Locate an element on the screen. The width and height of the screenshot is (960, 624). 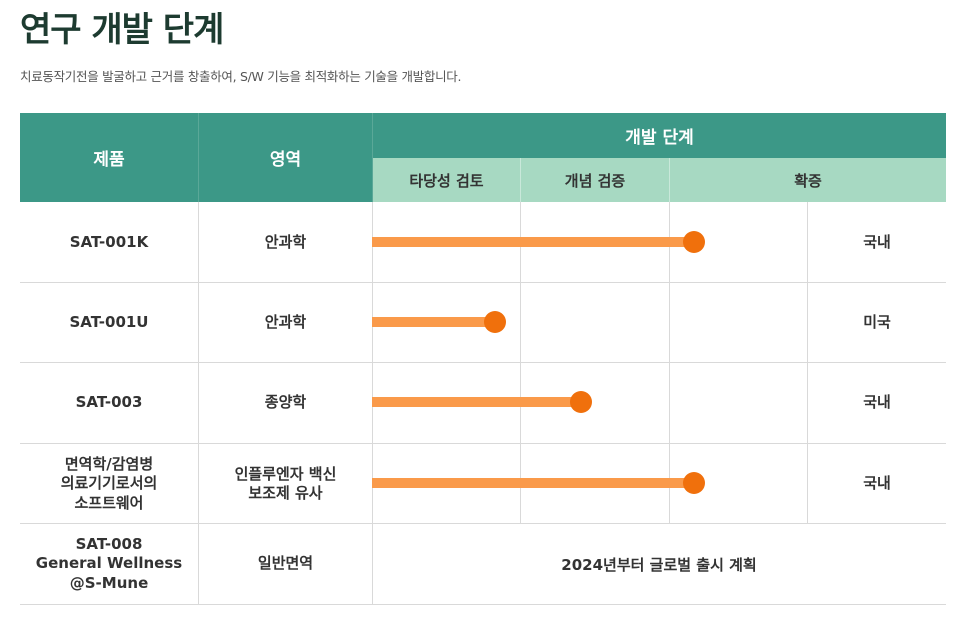
row-market: 미국 is located at coordinates (877, 322).